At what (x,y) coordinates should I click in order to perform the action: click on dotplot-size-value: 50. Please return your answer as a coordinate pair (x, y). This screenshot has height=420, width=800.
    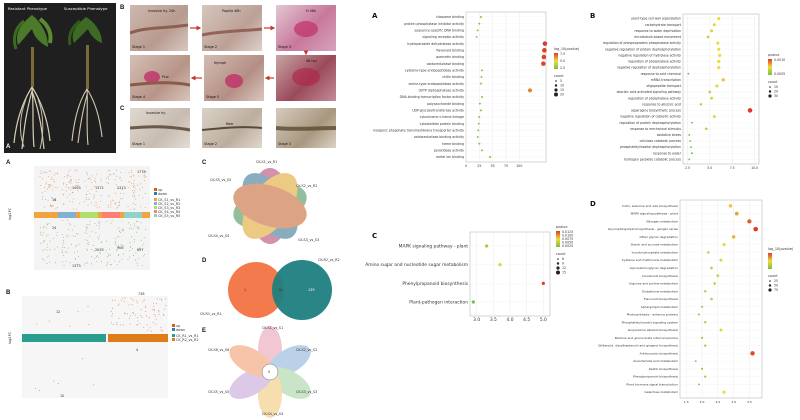
    Looking at the image, I should click on (776, 286).